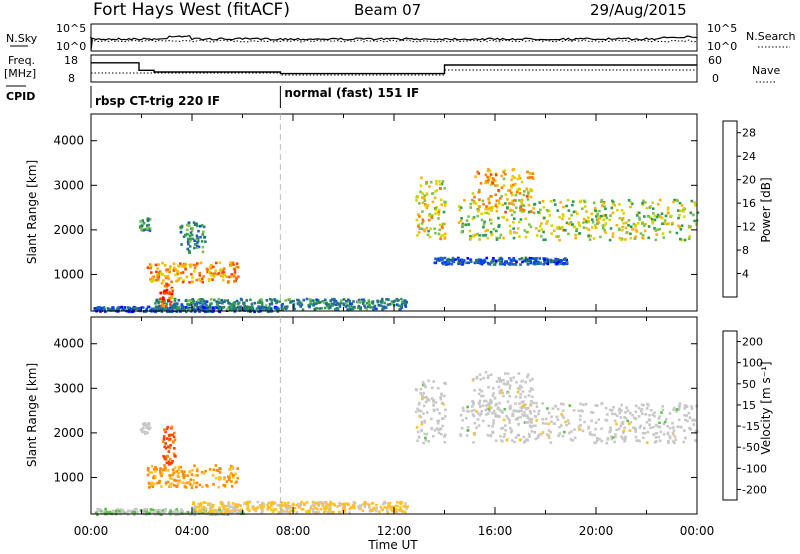 Image resolution: width=800 pixels, height=554 pixels. What do you see at coordinates (749, 227) in the screenshot?
I see `colorbar-tick-label: 12` at bounding box center [749, 227].